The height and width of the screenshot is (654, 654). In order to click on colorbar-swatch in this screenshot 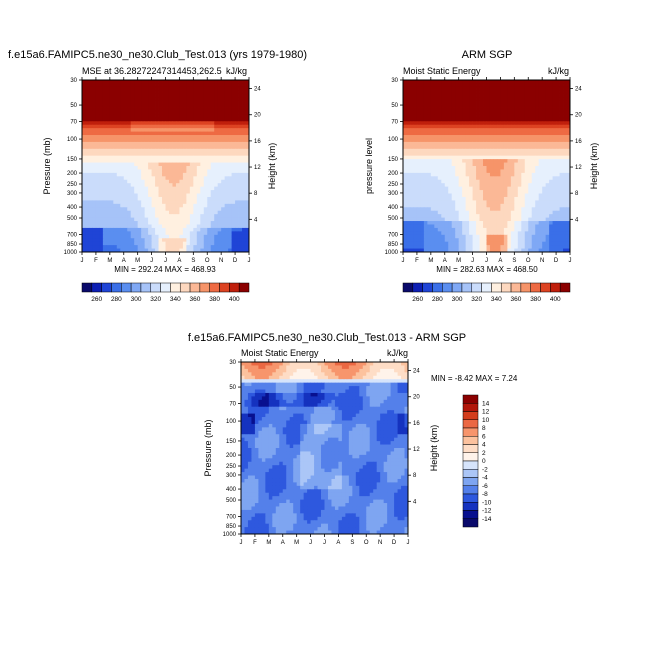, I will do `click(185, 287)`.